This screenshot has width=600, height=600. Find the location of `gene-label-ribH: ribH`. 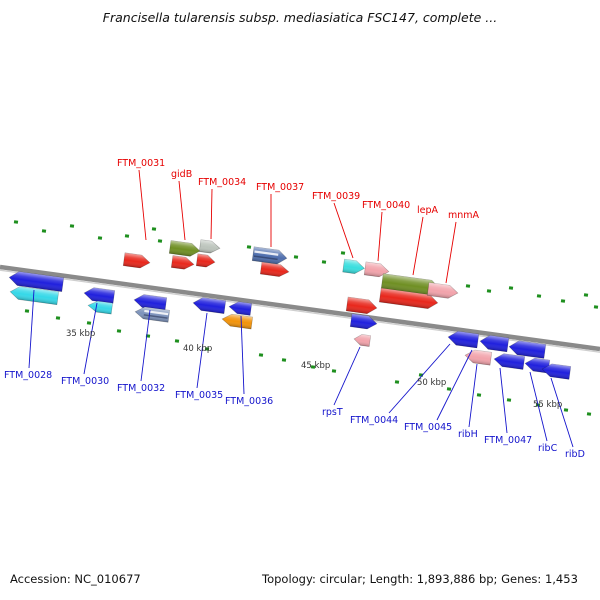

gene-label-ribH: ribH is located at coordinates (468, 434).